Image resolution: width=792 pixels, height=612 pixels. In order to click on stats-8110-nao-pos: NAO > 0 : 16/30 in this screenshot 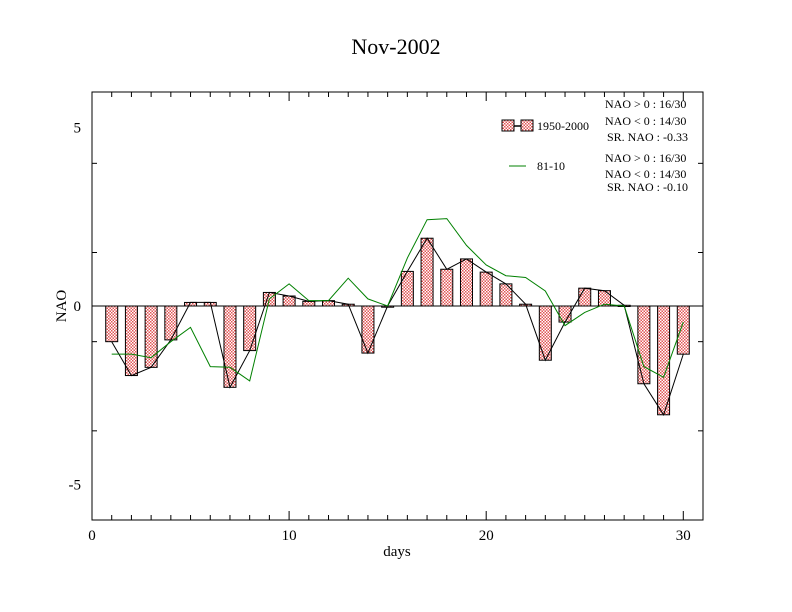, I will do `click(645, 158)`.